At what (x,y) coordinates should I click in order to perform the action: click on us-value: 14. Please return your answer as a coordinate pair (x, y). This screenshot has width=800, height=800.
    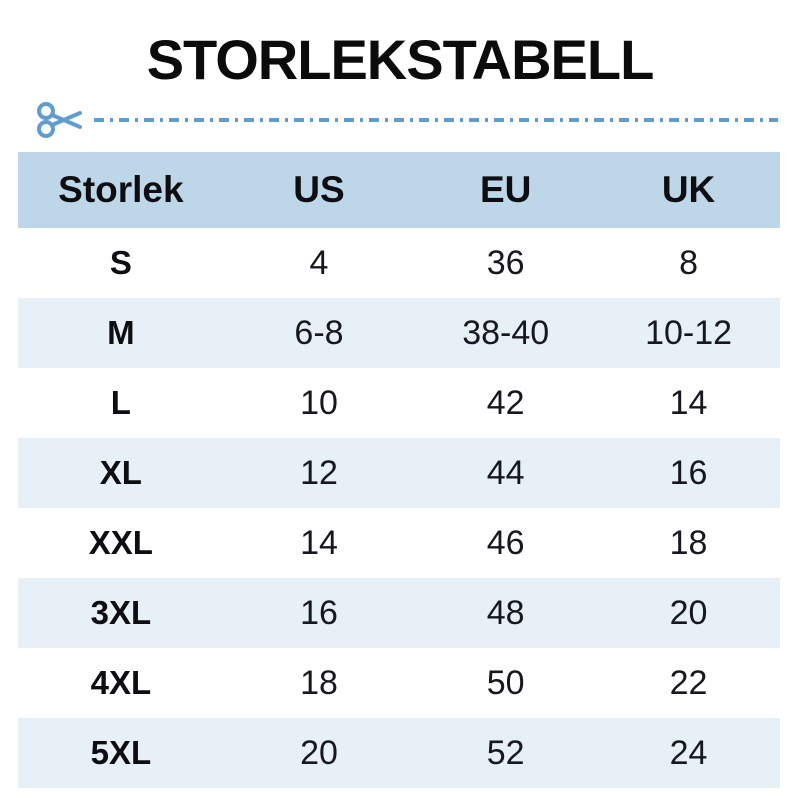
    Looking at the image, I should click on (319, 542).